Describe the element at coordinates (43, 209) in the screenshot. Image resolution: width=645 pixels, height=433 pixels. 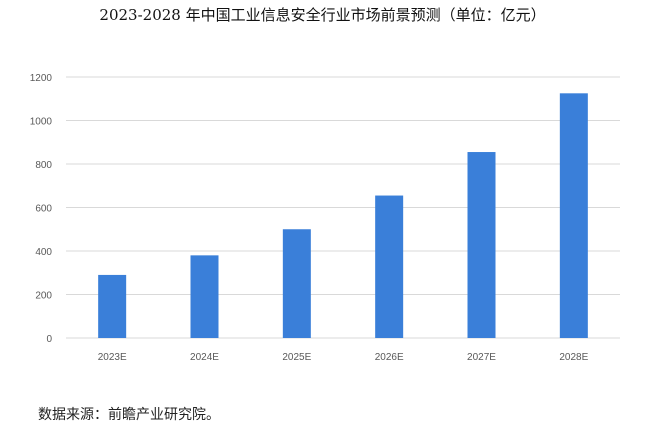
I see `y-tick-label: 600` at that location.